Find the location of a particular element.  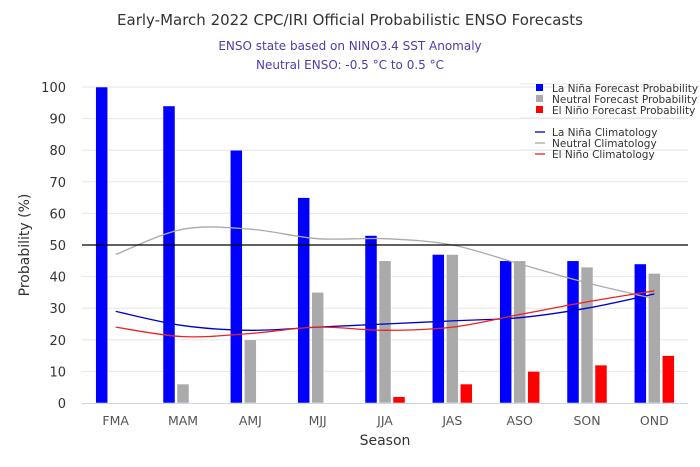

x-tick-label: SON is located at coordinates (586, 420).